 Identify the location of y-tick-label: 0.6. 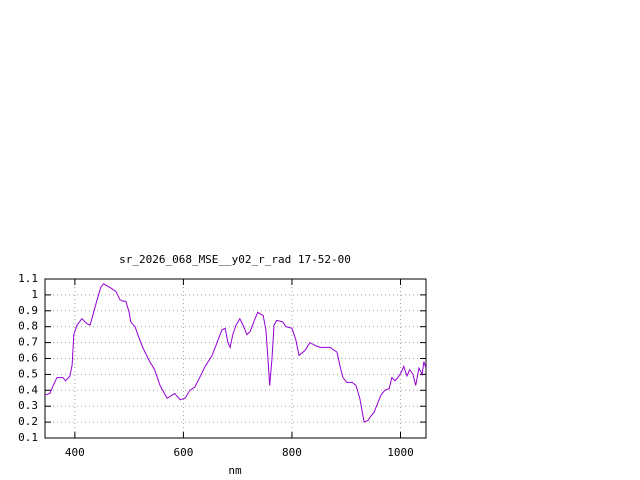
(28, 358).